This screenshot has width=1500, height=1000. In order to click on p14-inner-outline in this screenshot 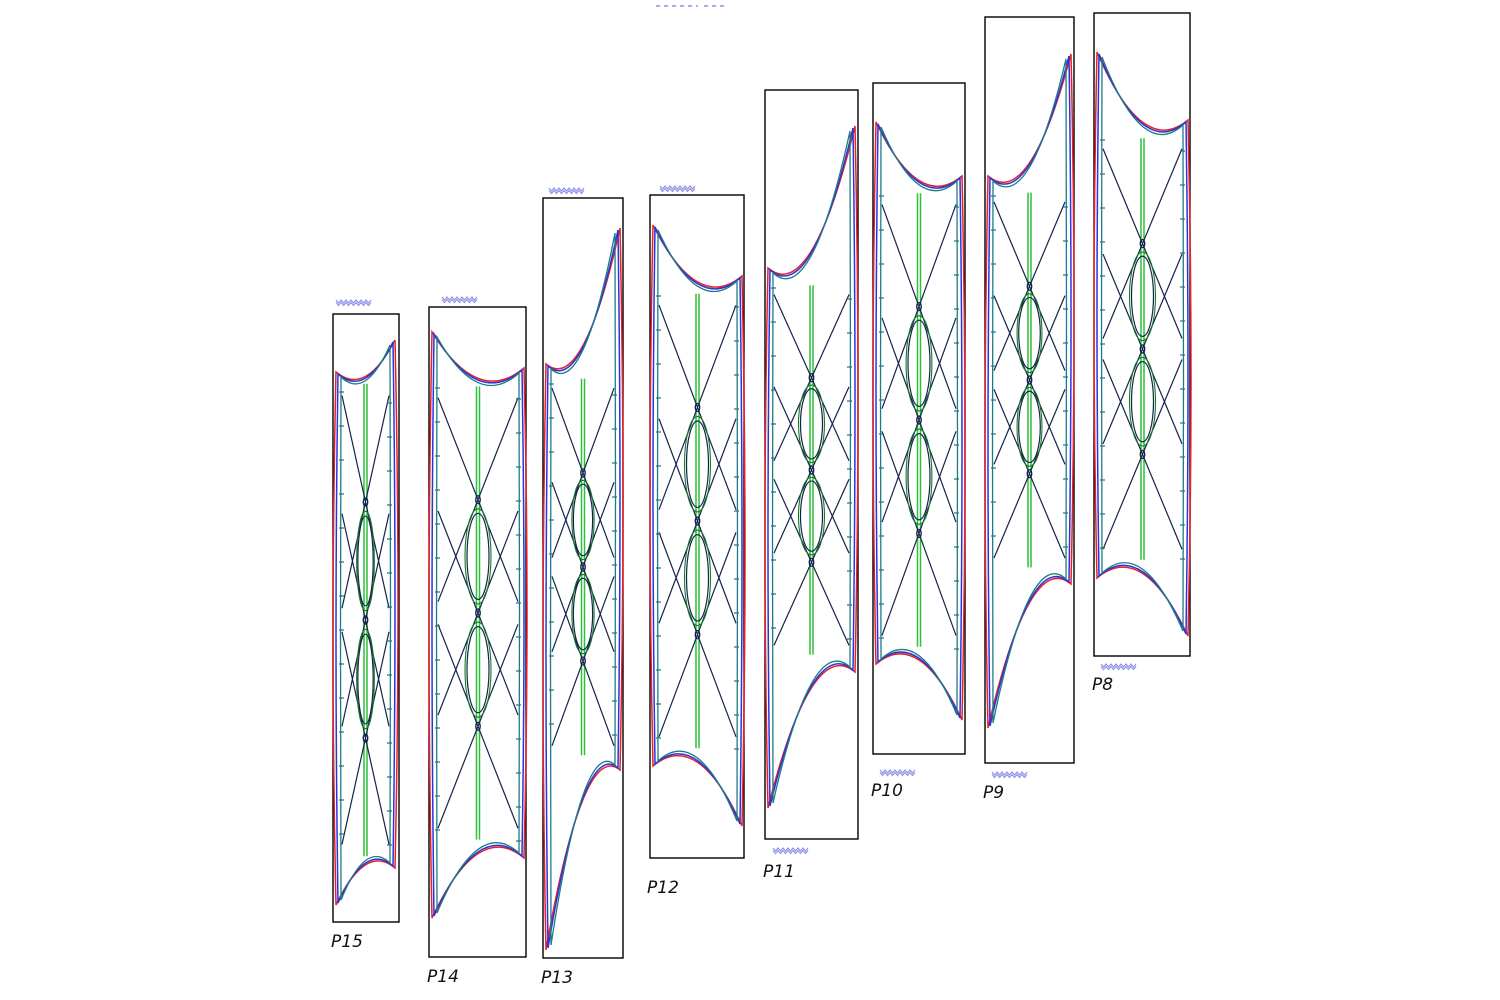, I will do `click(478, 624)`.